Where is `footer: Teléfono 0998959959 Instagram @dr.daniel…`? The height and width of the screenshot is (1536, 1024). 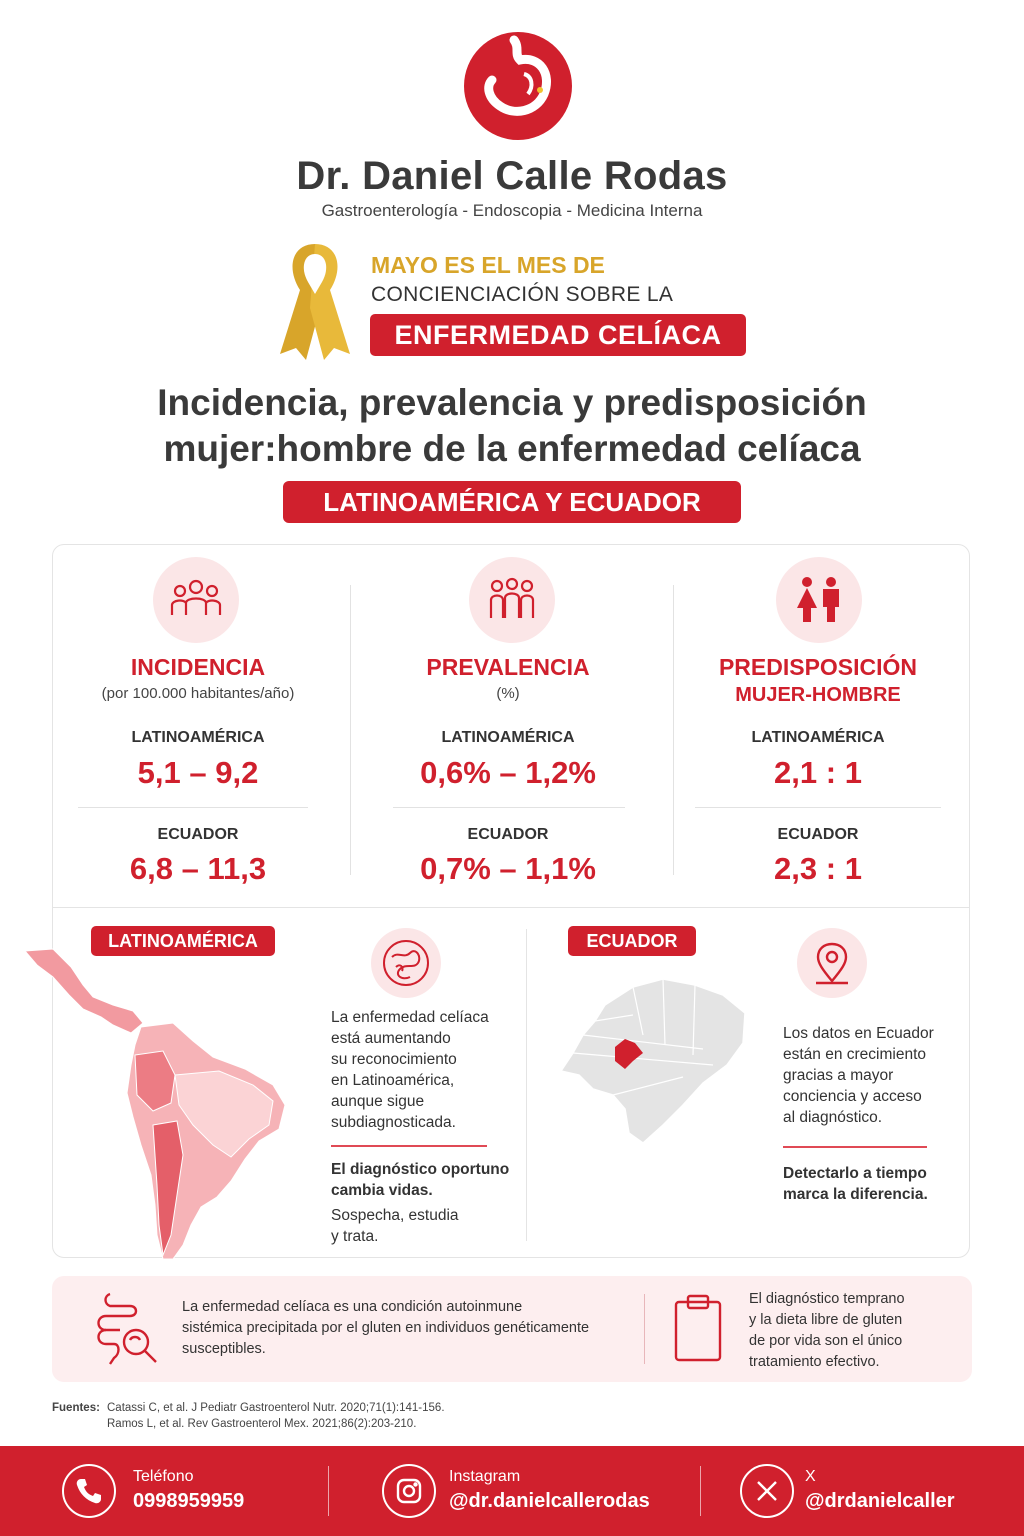 footer: Teléfono 0998959959 Instagram @dr.daniel… is located at coordinates (512, 1491).